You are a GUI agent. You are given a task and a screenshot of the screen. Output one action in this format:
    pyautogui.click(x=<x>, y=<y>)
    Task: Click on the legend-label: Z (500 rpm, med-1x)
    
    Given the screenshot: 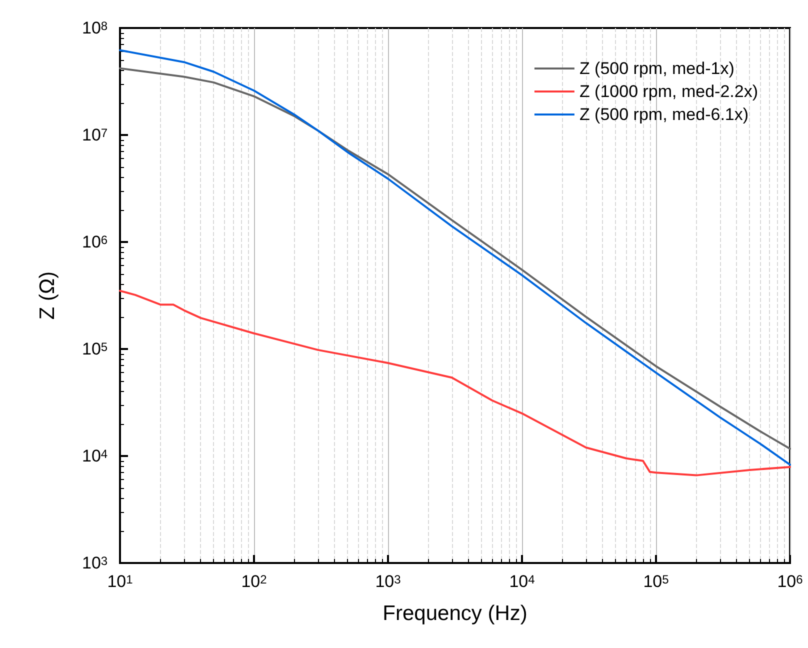 What is the action you would take?
    pyautogui.click(x=656, y=68)
    